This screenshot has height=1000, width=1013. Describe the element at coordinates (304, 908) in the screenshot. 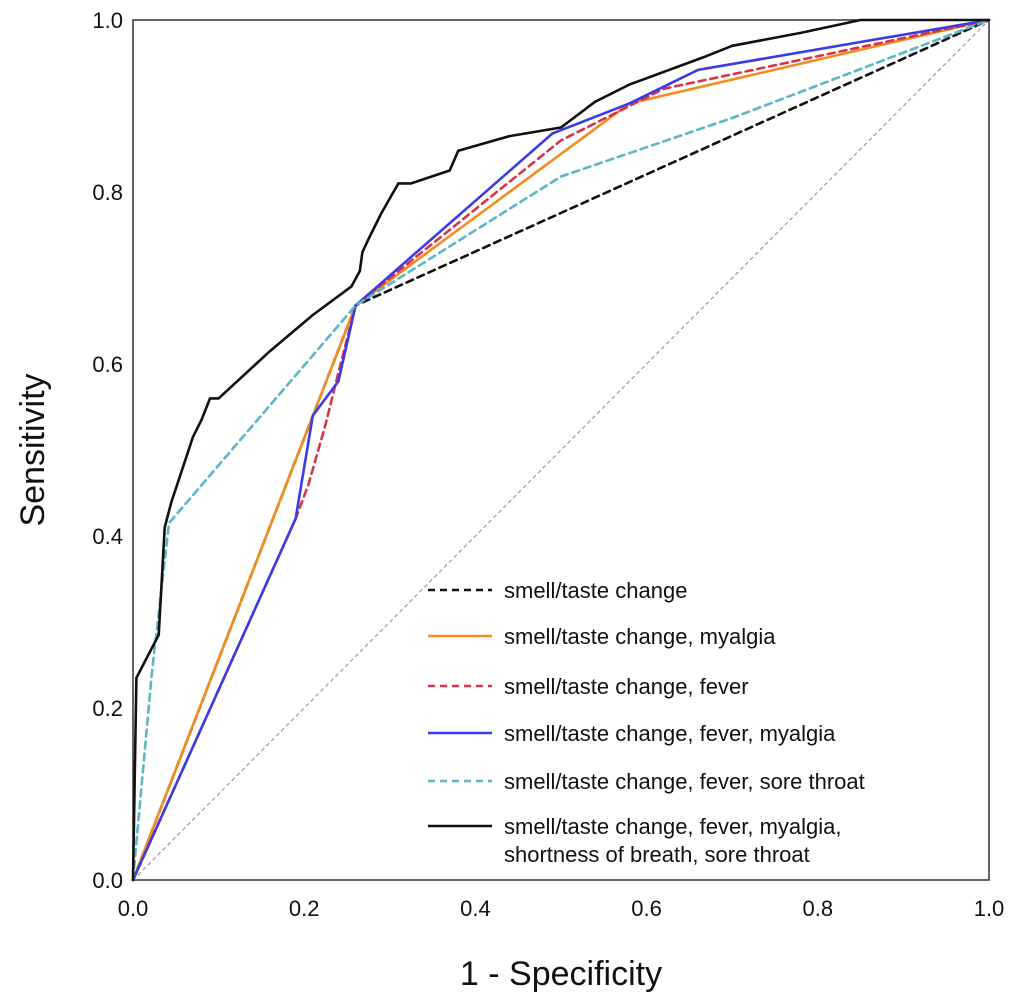

I see `x-tick-label: 0.2` at that location.